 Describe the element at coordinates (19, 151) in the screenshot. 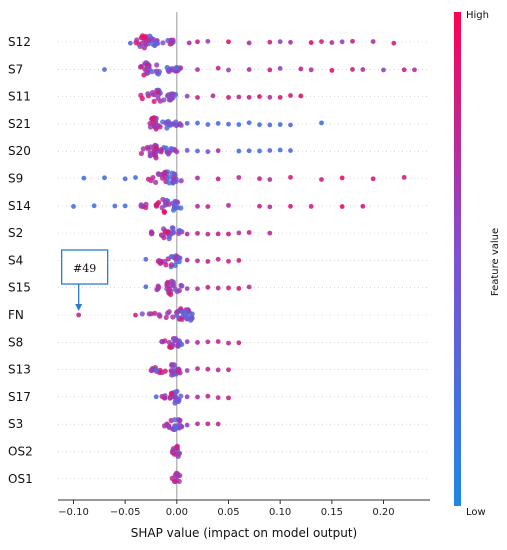

I see `feature-label: S20` at that location.